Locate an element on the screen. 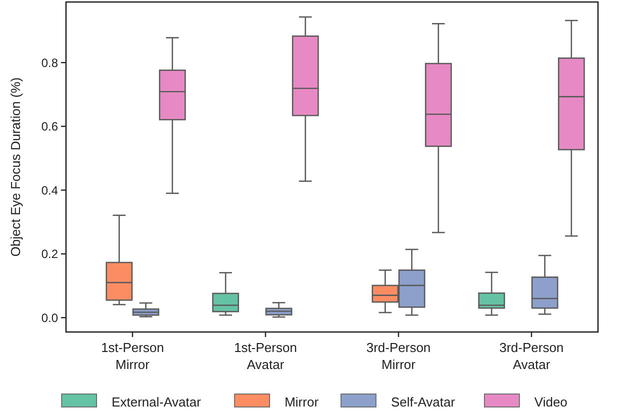  y-tick-label: 0.6 is located at coordinates (49, 127).